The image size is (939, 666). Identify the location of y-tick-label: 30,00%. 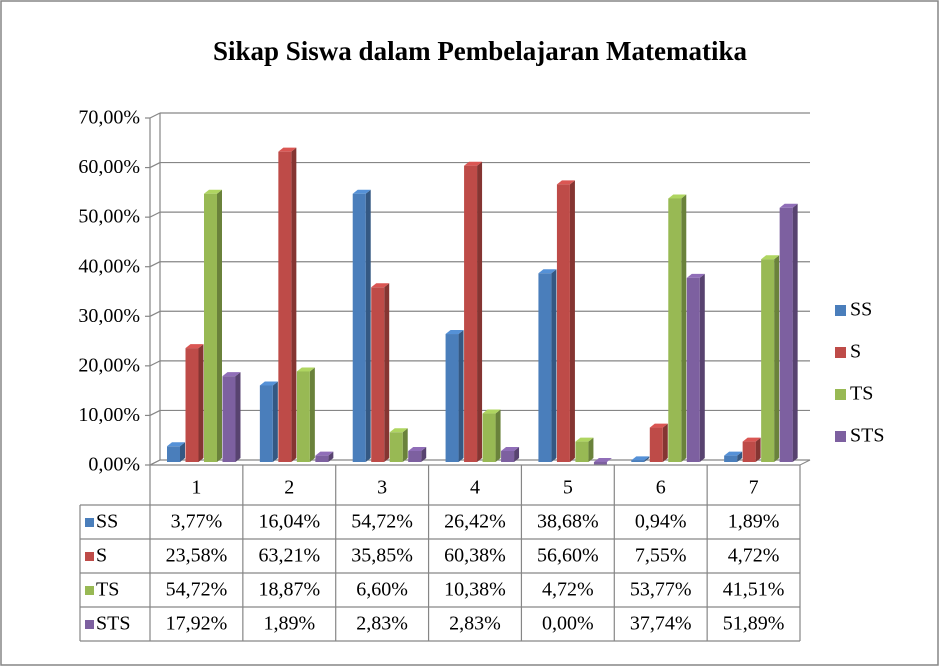
(109, 316).